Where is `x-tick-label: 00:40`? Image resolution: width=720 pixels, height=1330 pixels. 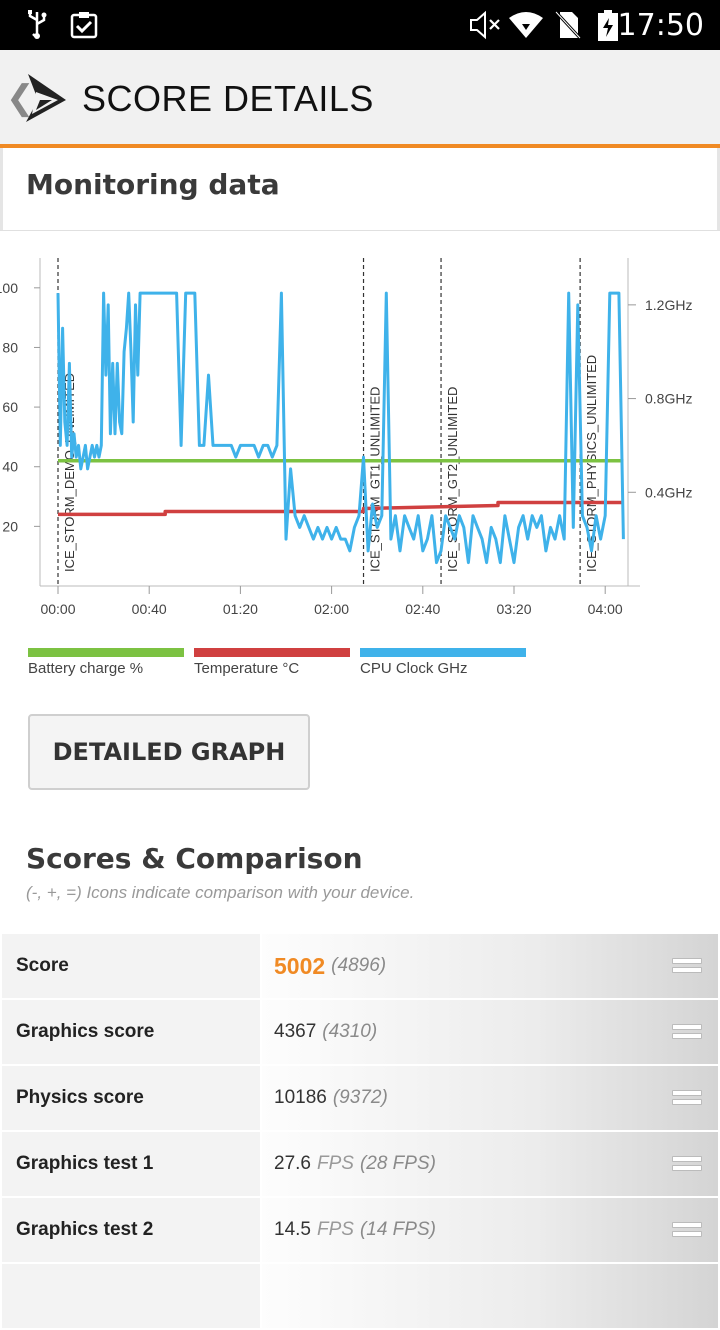
x-tick-label: 00:40 is located at coordinates (149, 609).